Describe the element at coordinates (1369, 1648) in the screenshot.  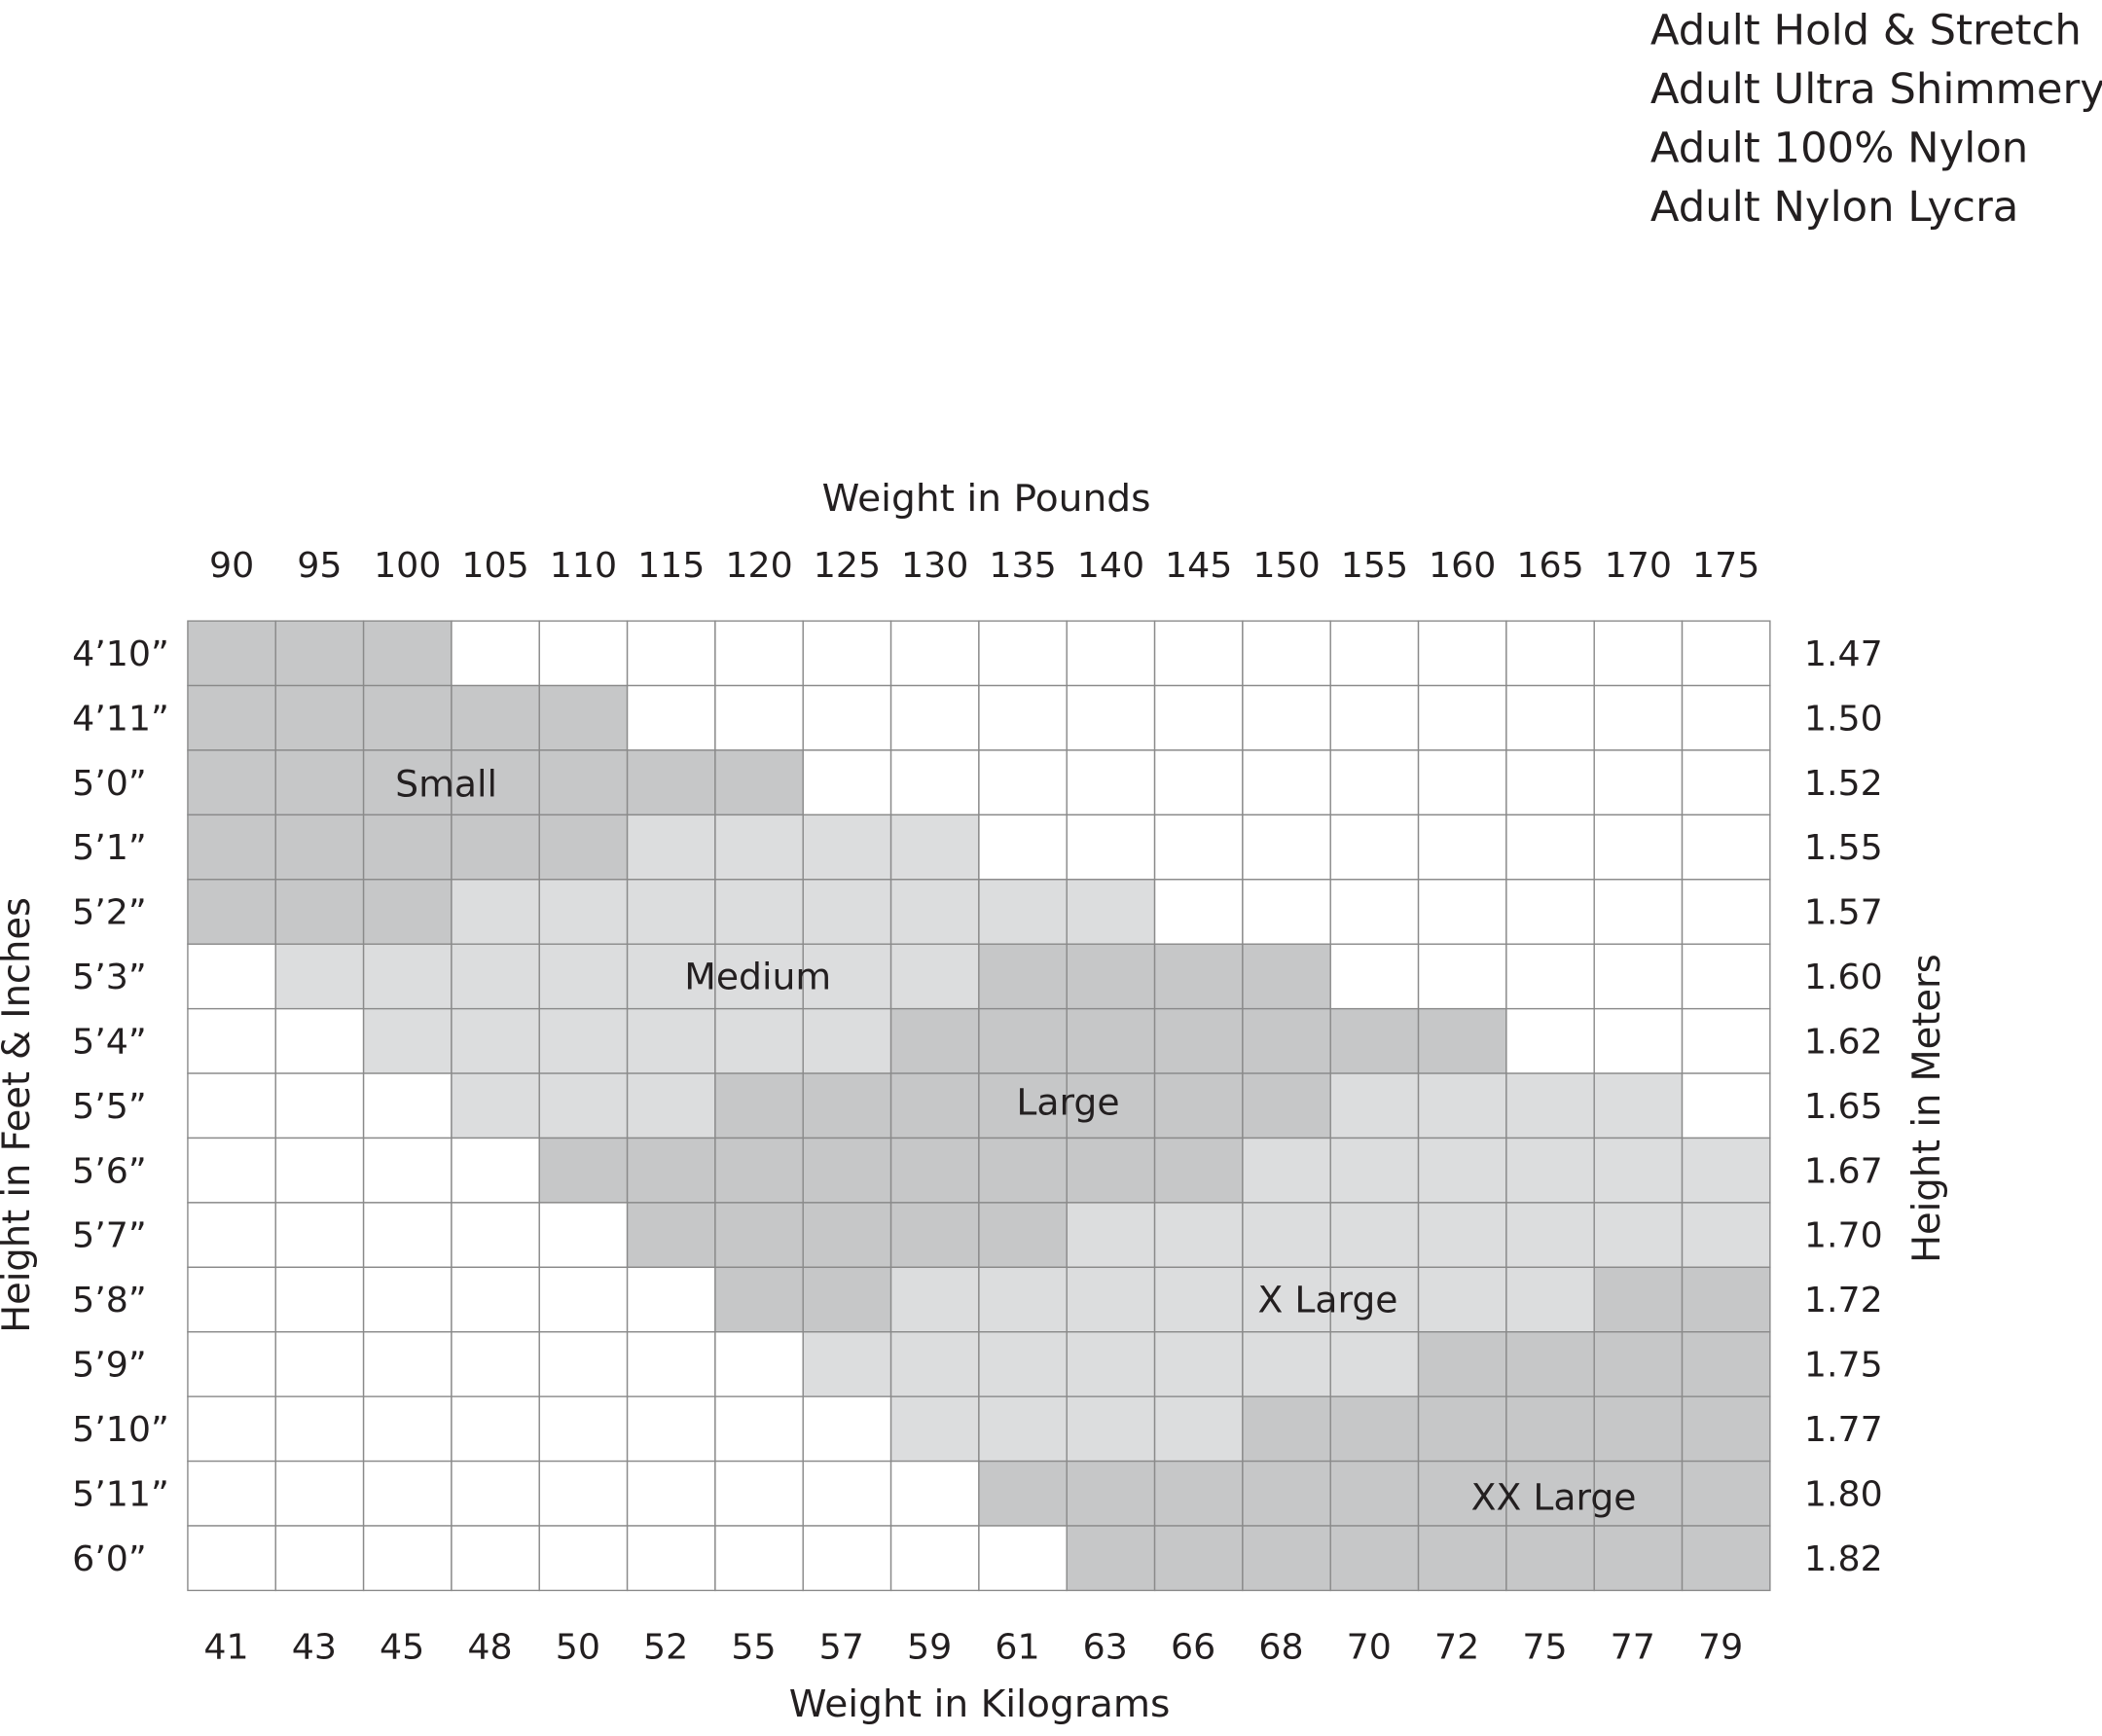
I see `kilogram-label: 70` at that location.